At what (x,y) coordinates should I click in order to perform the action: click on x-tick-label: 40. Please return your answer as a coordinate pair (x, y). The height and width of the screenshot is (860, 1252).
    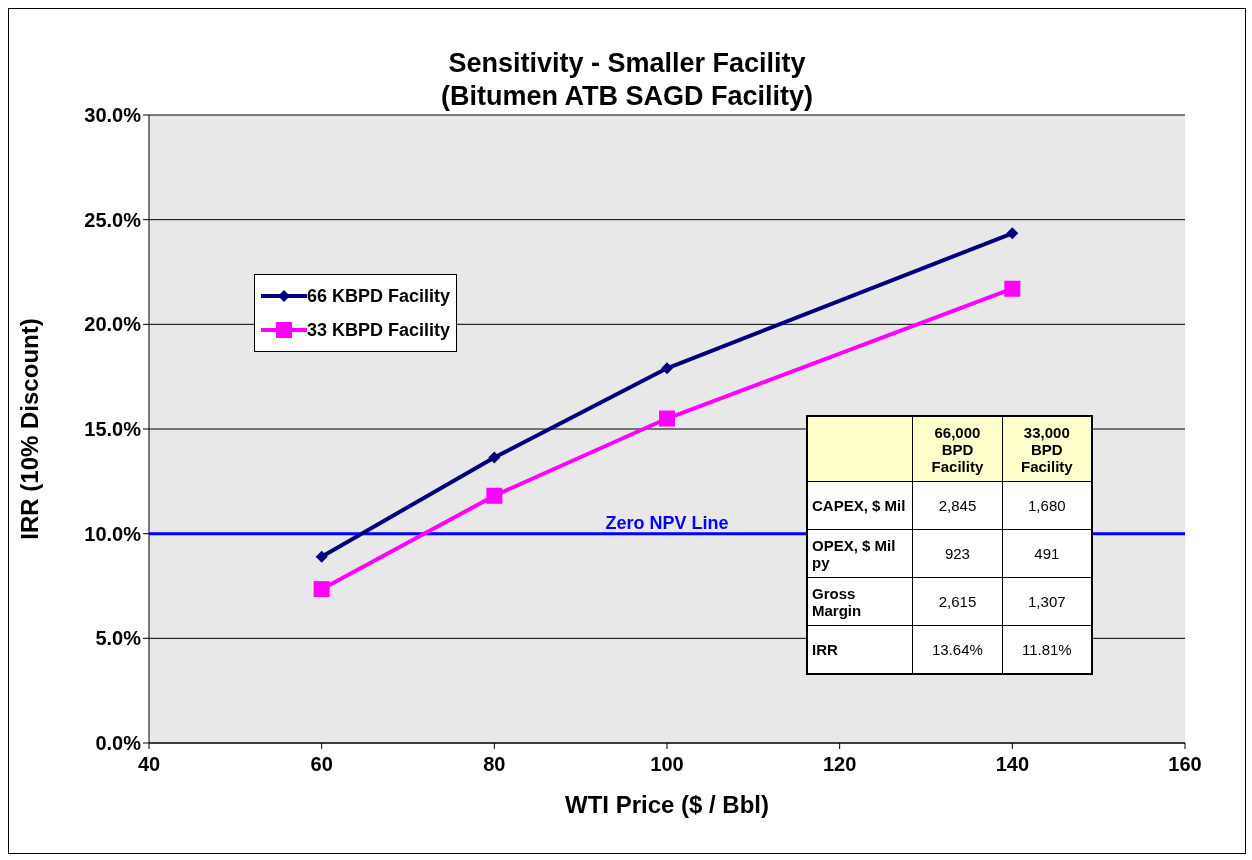
    Looking at the image, I should click on (149, 764).